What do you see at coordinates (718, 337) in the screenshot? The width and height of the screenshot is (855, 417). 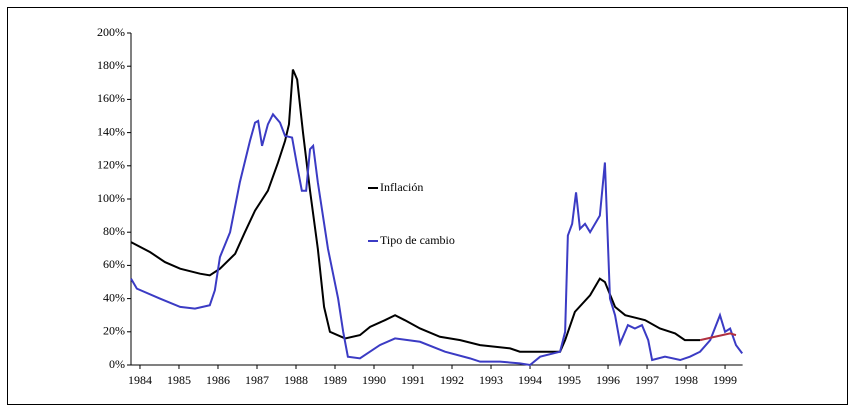 I see `series-line` at bounding box center [718, 337].